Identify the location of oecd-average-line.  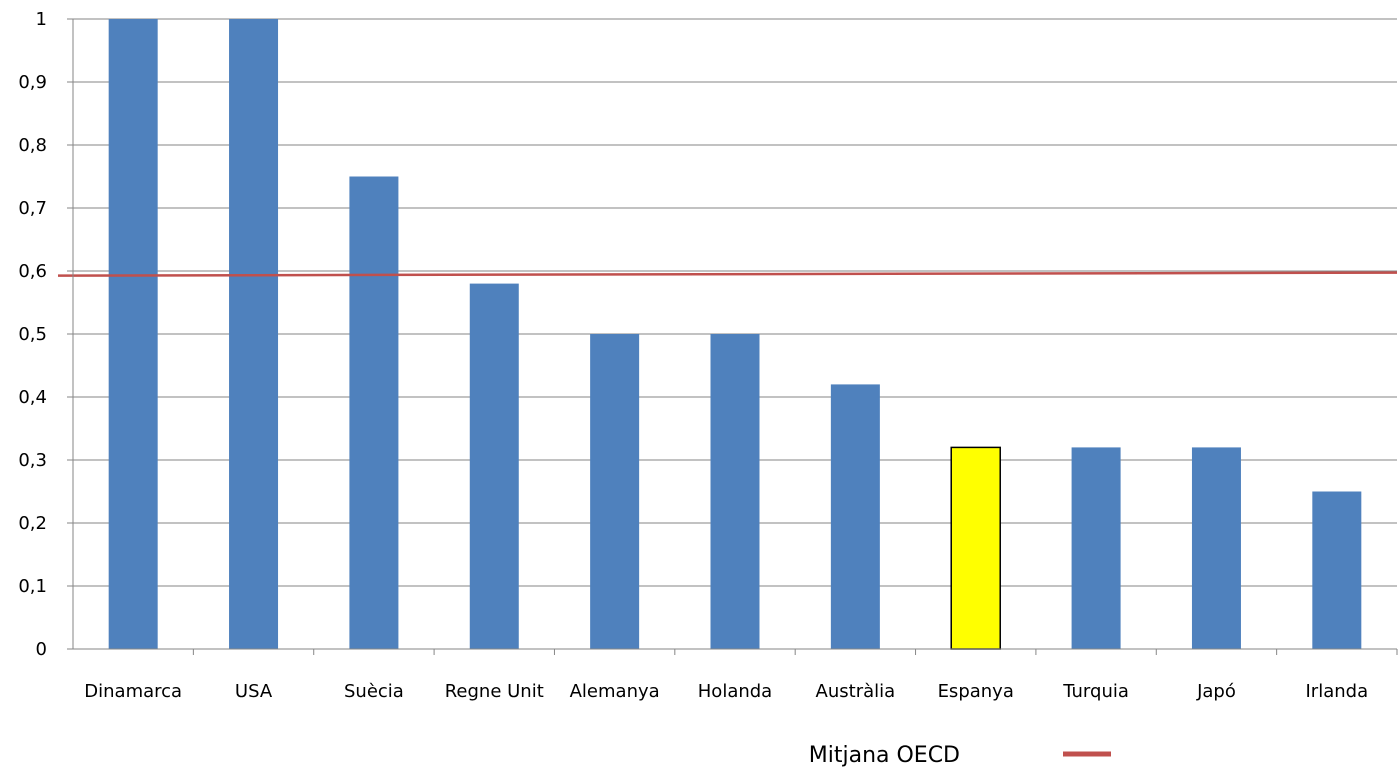
(727, 274).